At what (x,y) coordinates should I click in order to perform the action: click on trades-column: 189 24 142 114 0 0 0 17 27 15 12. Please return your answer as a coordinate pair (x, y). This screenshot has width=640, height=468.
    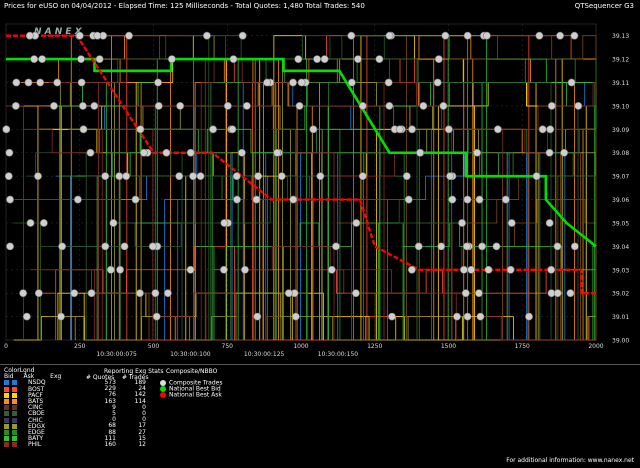
    Looking at the image, I should click on (135, 413).